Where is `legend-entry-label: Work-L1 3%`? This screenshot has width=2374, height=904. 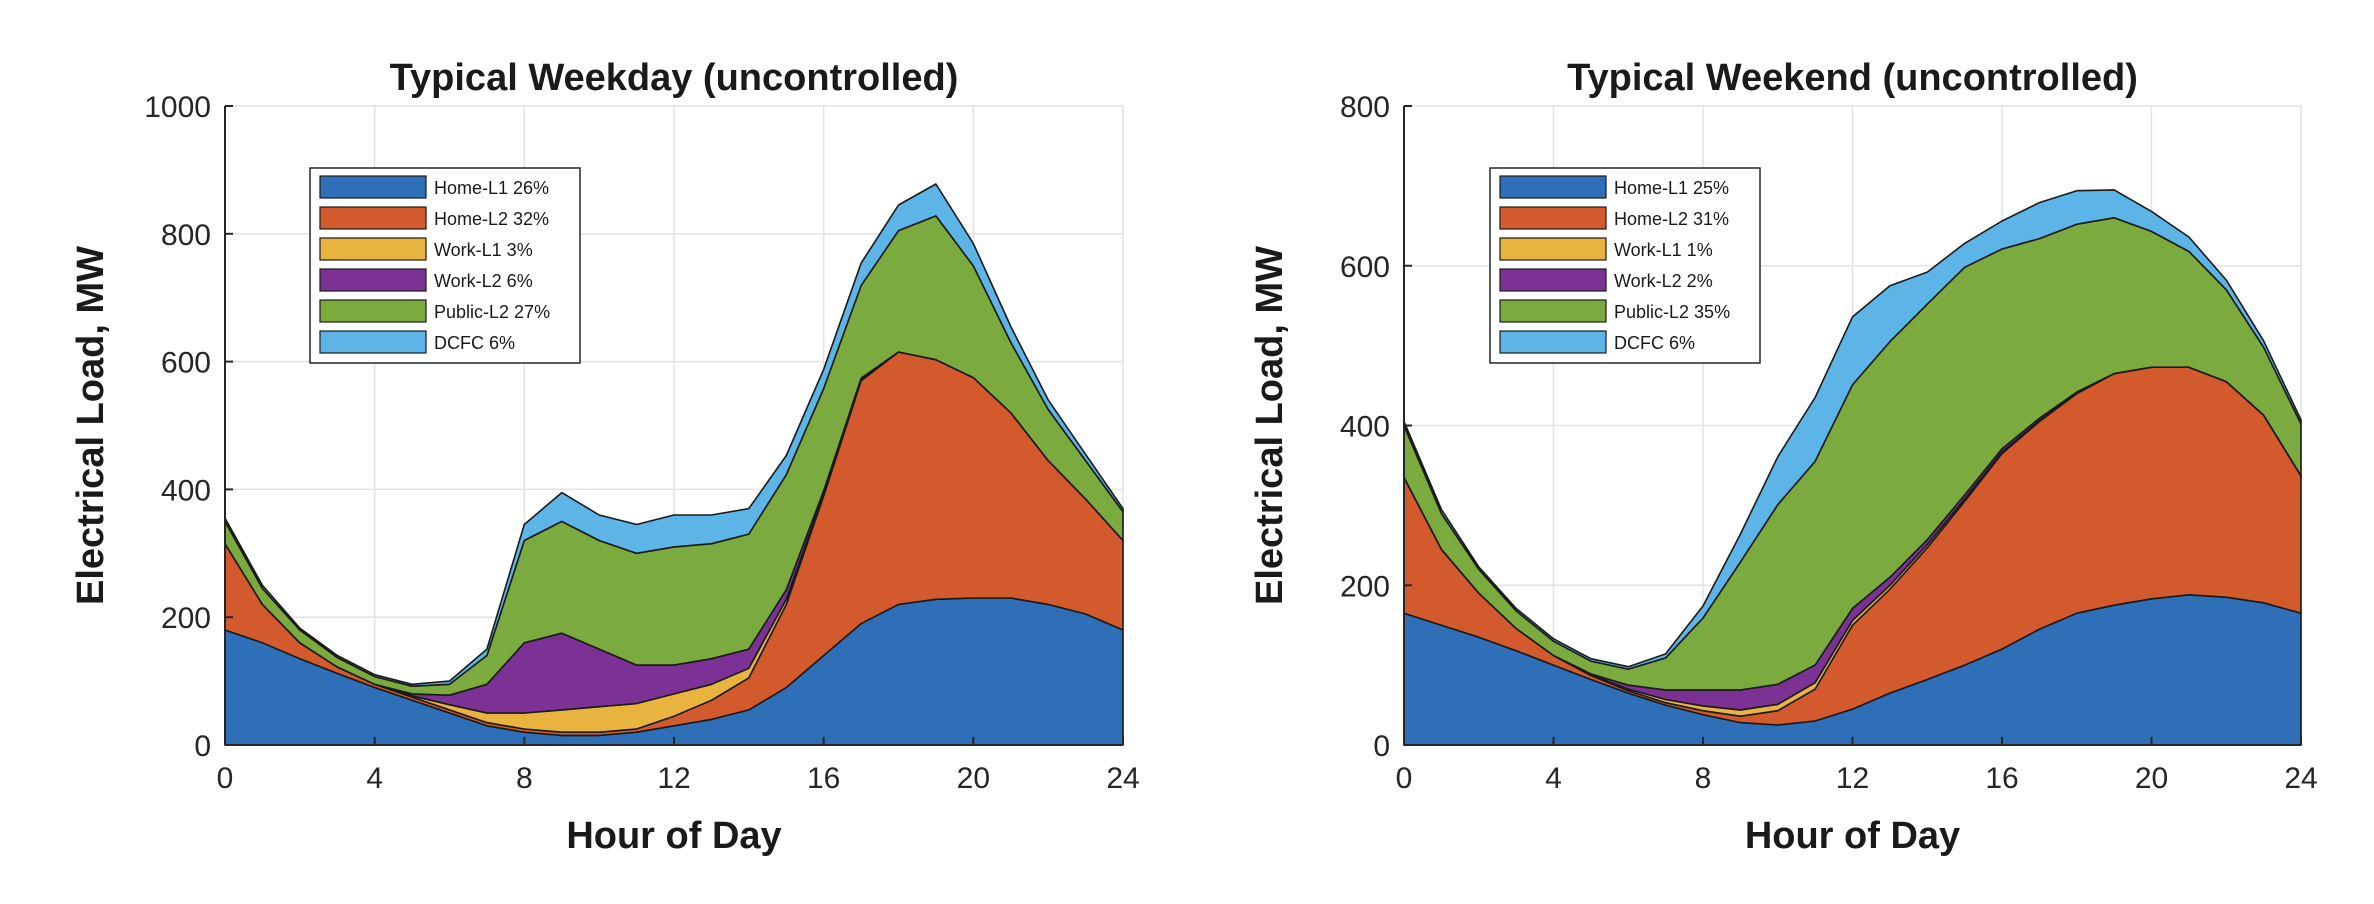
legend-entry-label: Work-L1 3% is located at coordinates (483, 250).